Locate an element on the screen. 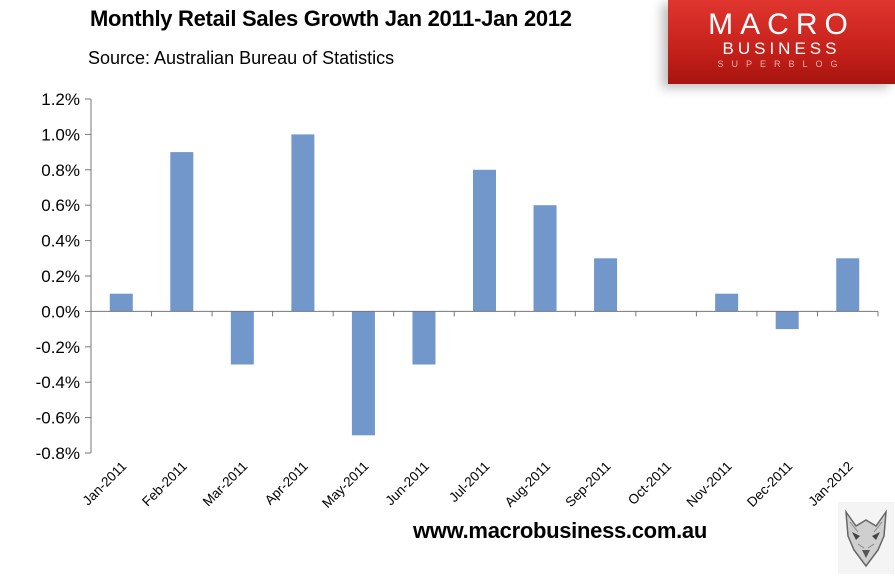 The image size is (895, 577). x-tick-label: Dec-2011 is located at coordinates (769, 484).